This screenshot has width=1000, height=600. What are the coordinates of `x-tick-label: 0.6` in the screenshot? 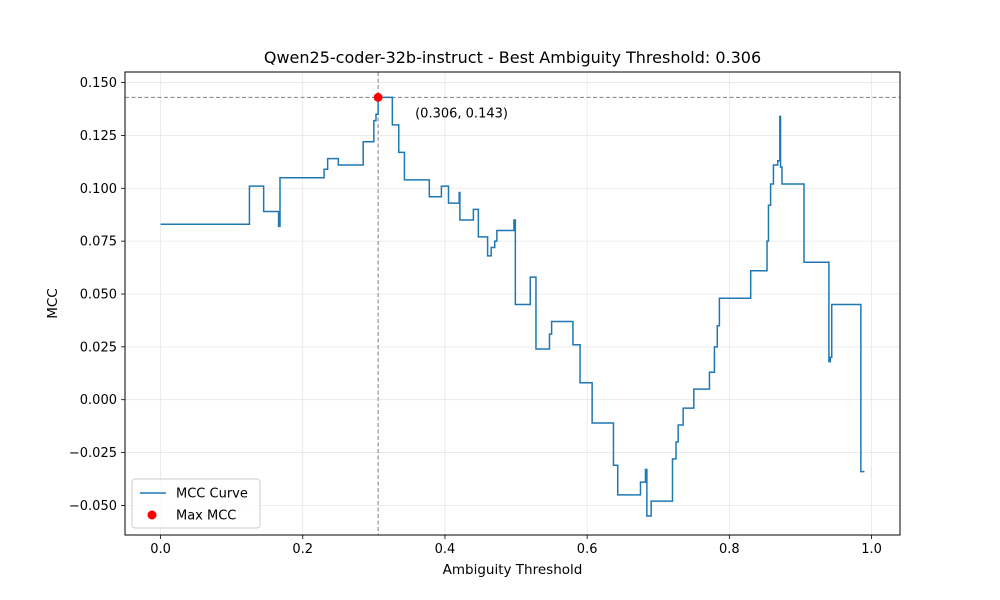 It's located at (587, 549).